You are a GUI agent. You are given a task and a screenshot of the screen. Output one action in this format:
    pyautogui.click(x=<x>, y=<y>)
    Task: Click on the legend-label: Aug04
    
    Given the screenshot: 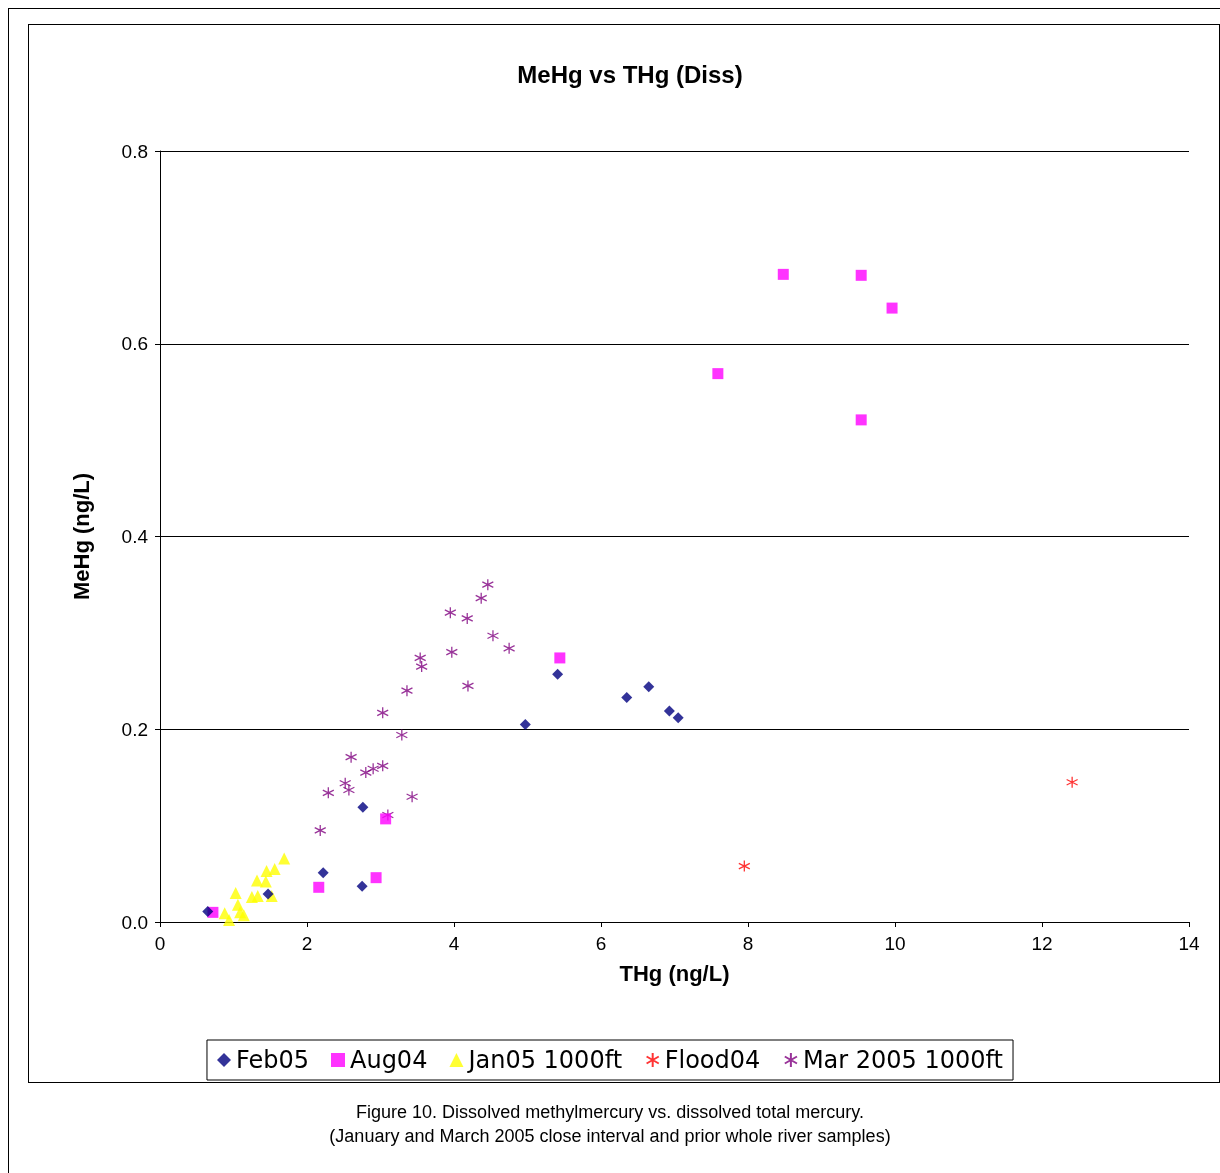 What is the action you would take?
    pyautogui.click(x=389, y=1060)
    